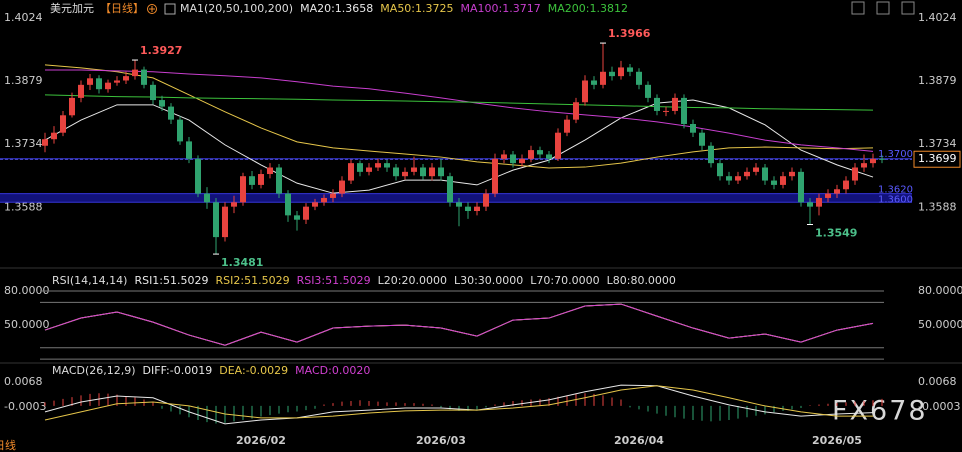  Describe the element at coordinates (170, 9) in the screenshot. I see `checkbox` at that location.